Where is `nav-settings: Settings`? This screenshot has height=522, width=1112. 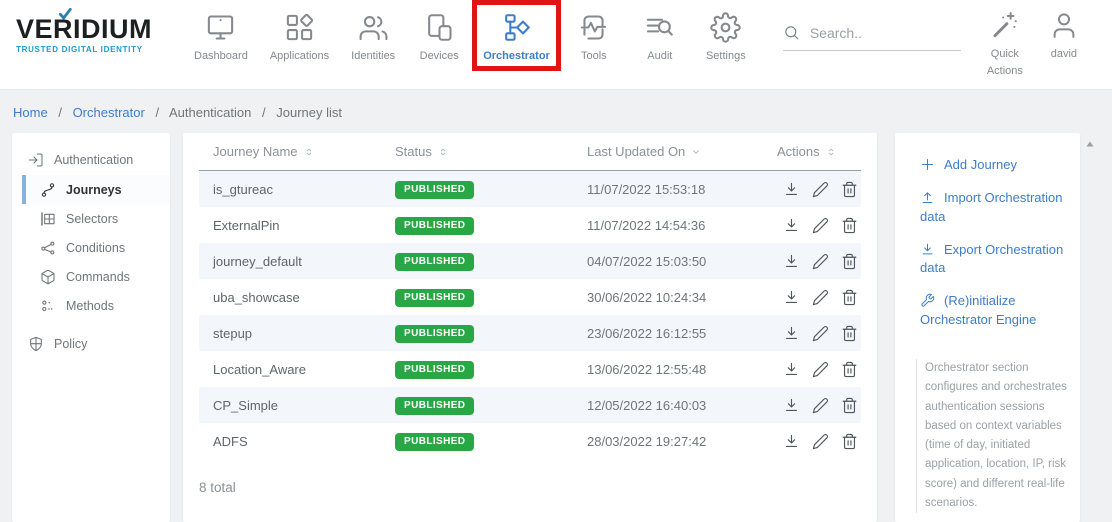
nav-settings: Settings is located at coordinates (726, 35).